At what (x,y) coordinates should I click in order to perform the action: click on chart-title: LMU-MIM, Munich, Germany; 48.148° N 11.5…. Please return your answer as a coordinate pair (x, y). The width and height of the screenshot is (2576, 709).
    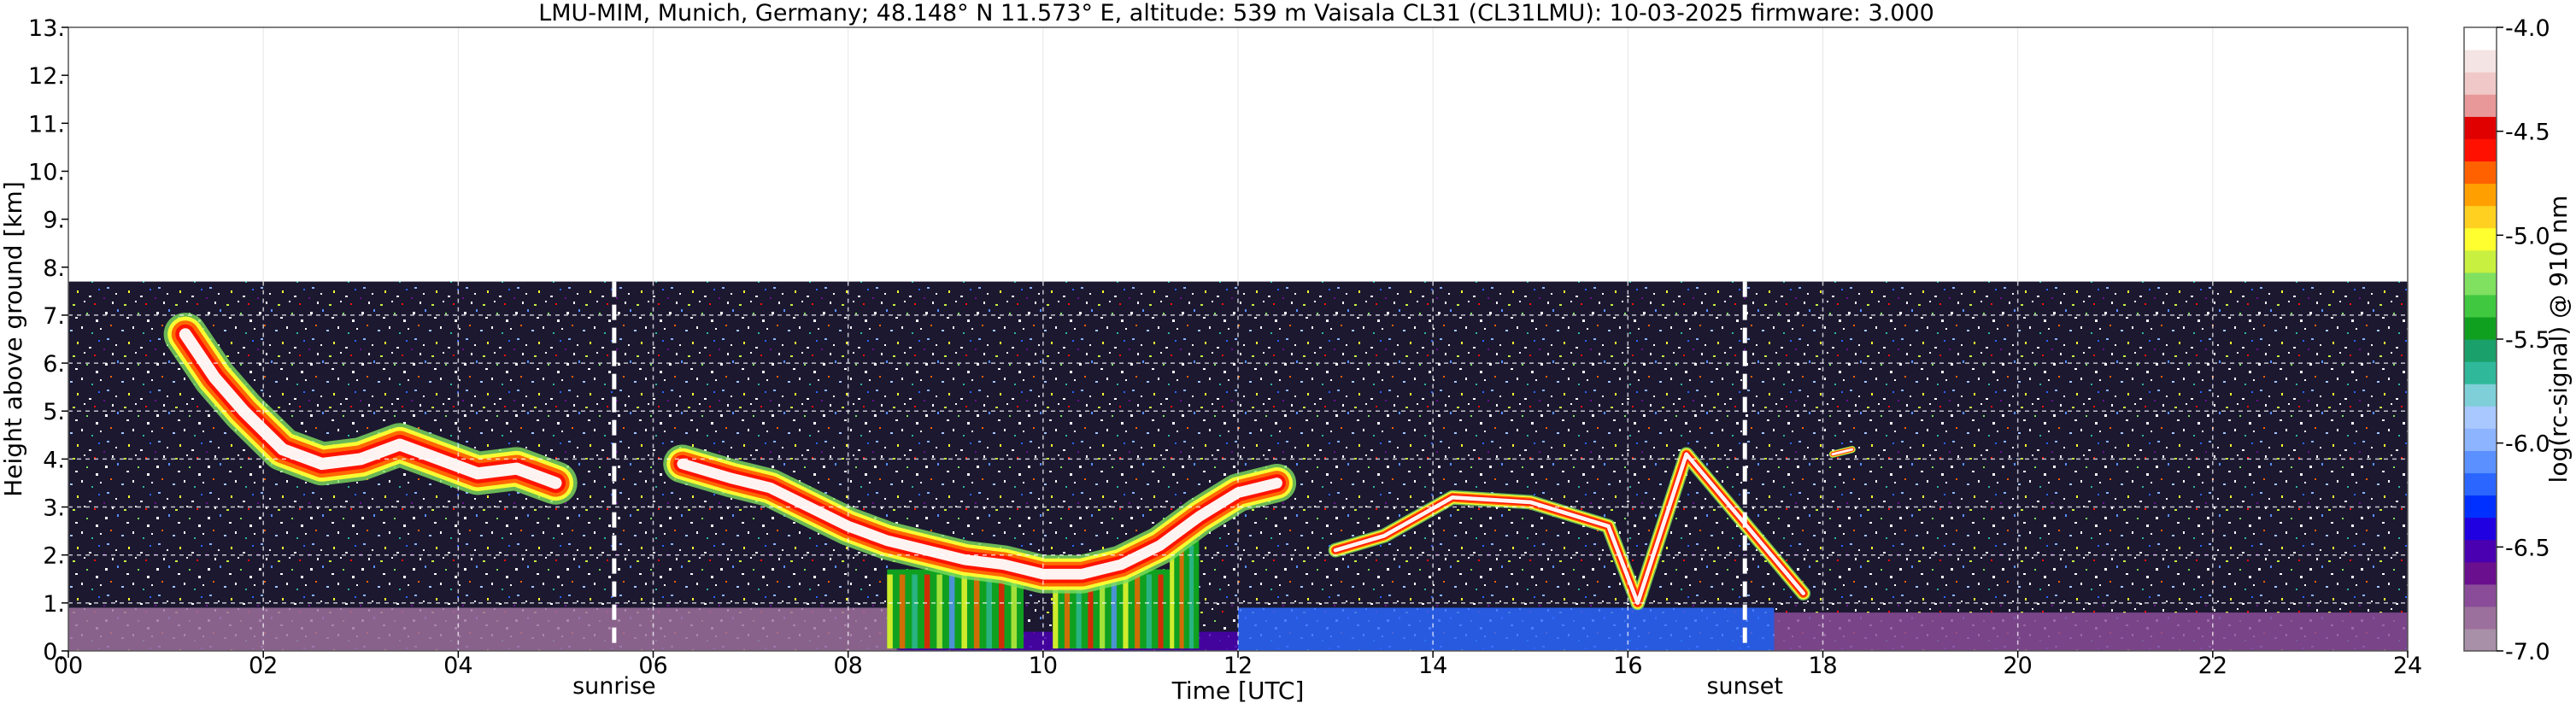
    Looking at the image, I should click on (1236, 13).